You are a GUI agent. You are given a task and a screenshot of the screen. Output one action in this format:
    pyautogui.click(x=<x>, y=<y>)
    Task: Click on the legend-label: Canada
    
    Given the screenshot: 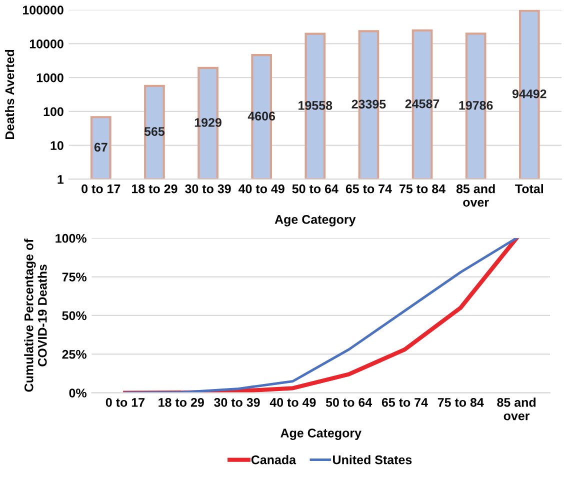 What is the action you would take?
    pyautogui.click(x=273, y=459)
    